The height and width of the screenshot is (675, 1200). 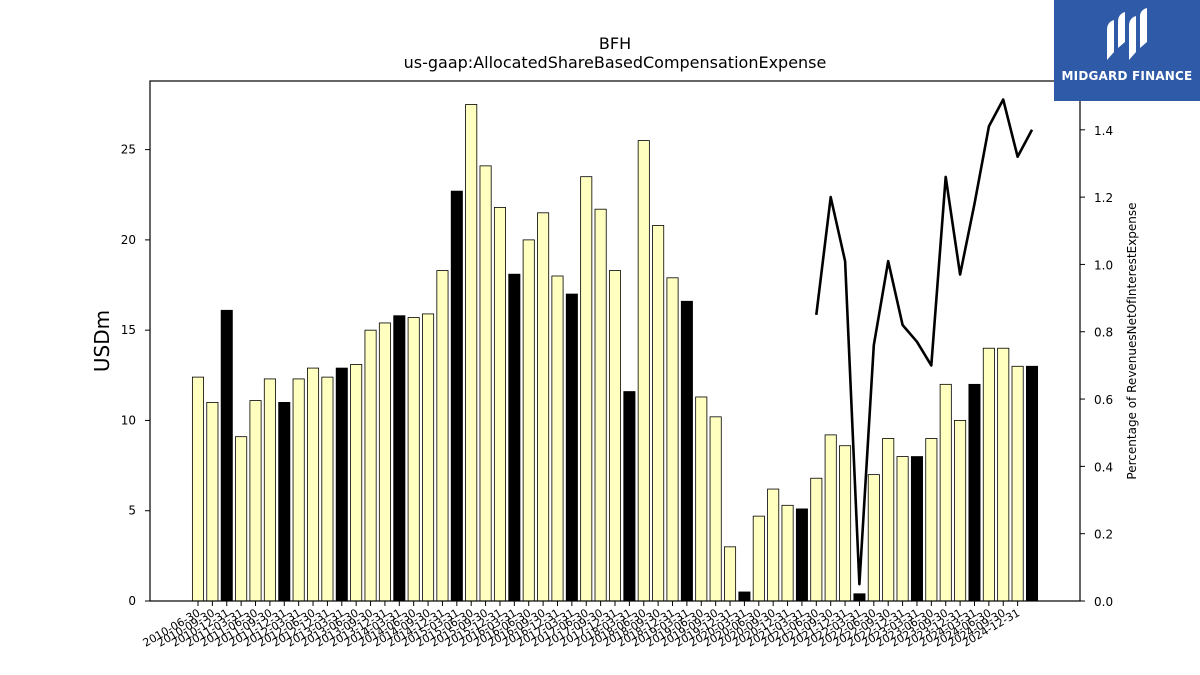 I want to click on y-tick-label: 0, so click(x=132, y=601).